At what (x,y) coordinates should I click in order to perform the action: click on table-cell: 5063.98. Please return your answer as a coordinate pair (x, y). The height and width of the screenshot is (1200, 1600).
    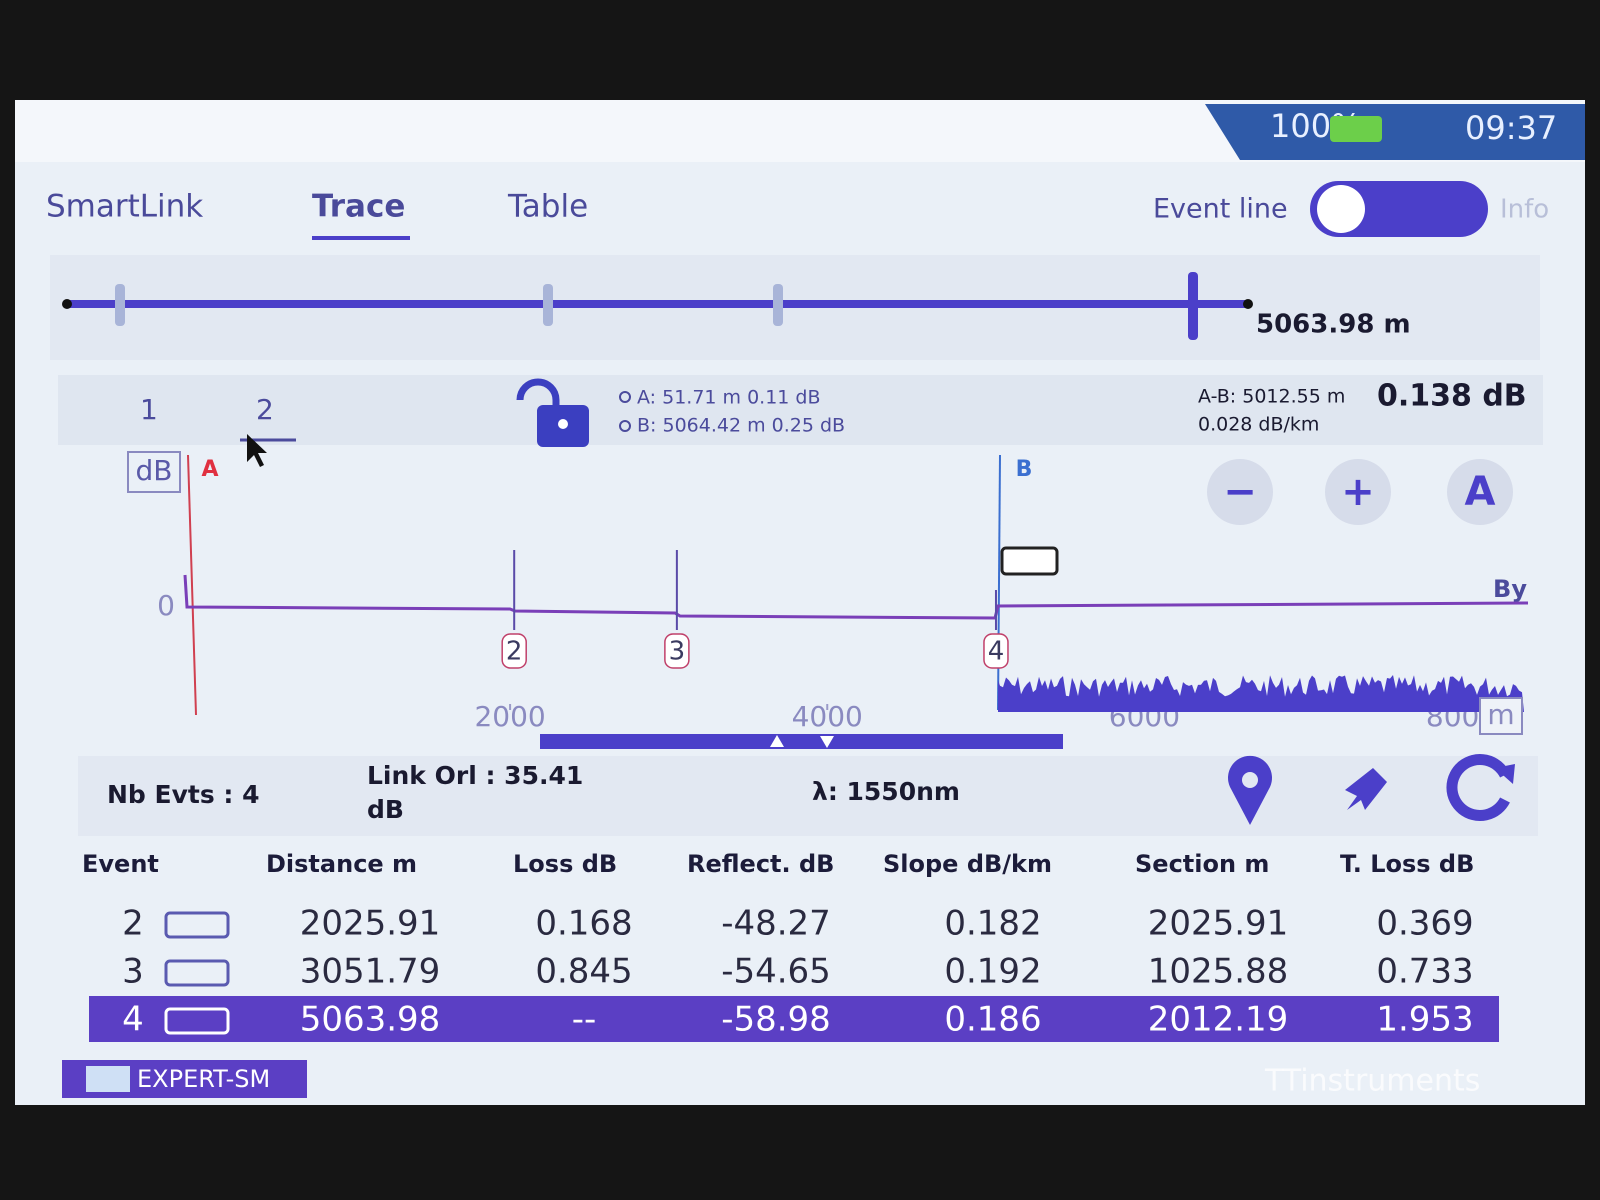
    Looking at the image, I should click on (370, 1020).